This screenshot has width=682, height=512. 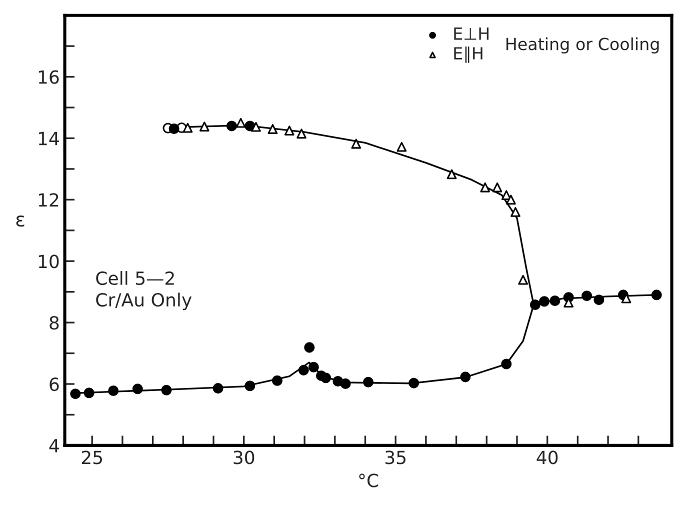 I want to click on y-tick-label: 14, so click(x=48, y=139).